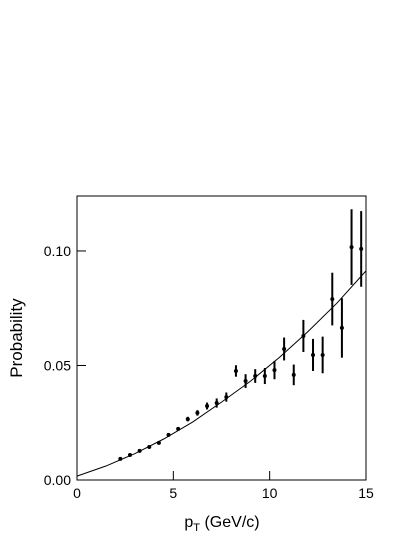 The height and width of the screenshot is (537, 415). What do you see at coordinates (57, 251) in the screenshot?
I see `y-tick-label: 0.10` at bounding box center [57, 251].